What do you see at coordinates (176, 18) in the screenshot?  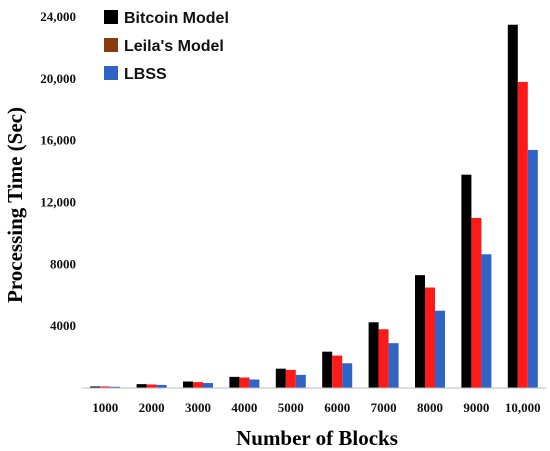 I see `legend-label: Bitcoin Model` at bounding box center [176, 18].